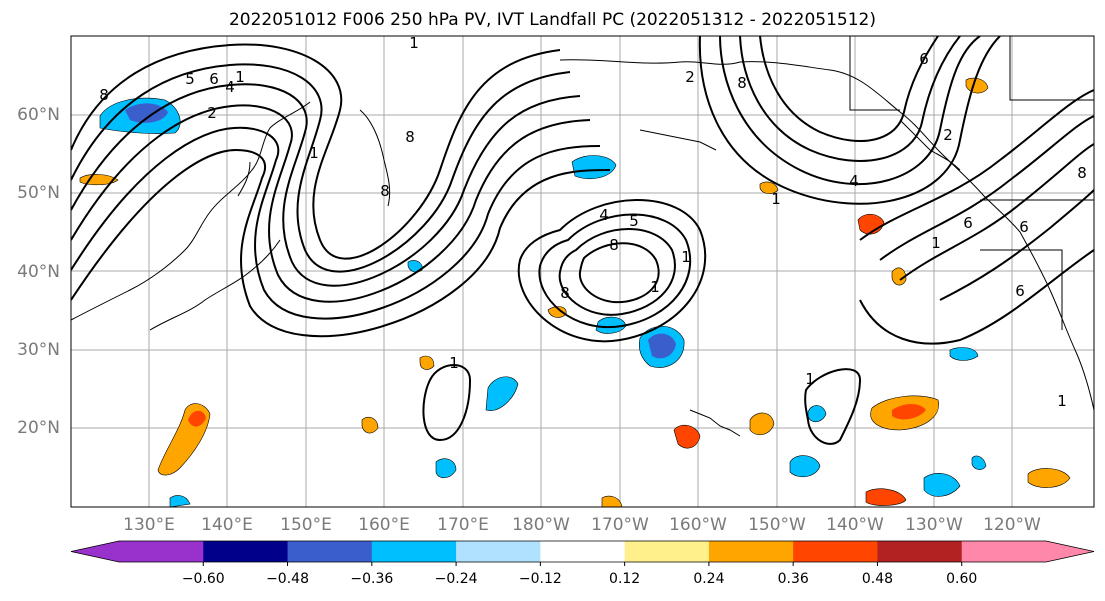  I want to click on colorbar-tick-label: 0.36, so click(793, 579).